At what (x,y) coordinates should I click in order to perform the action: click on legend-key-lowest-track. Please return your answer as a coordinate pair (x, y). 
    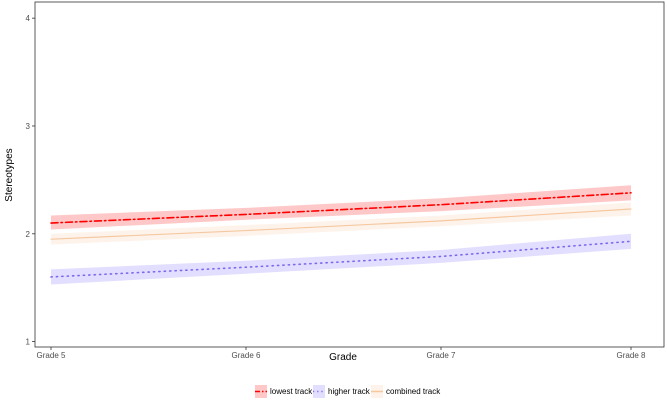
    Looking at the image, I should click on (261, 391).